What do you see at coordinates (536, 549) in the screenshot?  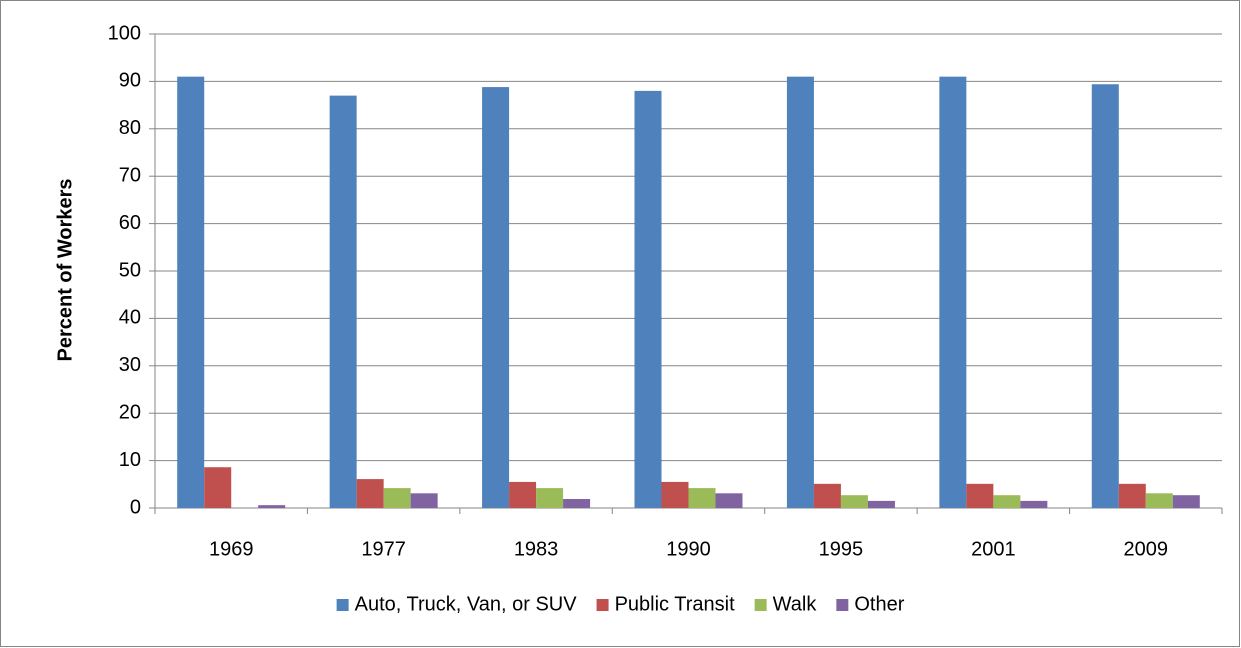 I see `x-tick-label: 1983` at bounding box center [536, 549].